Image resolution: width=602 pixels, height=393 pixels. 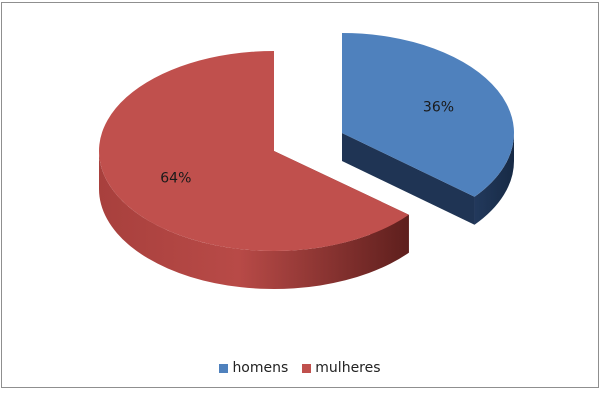 I want to click on legend-label-mulheres: mulheres, so click(x=348, y=368).